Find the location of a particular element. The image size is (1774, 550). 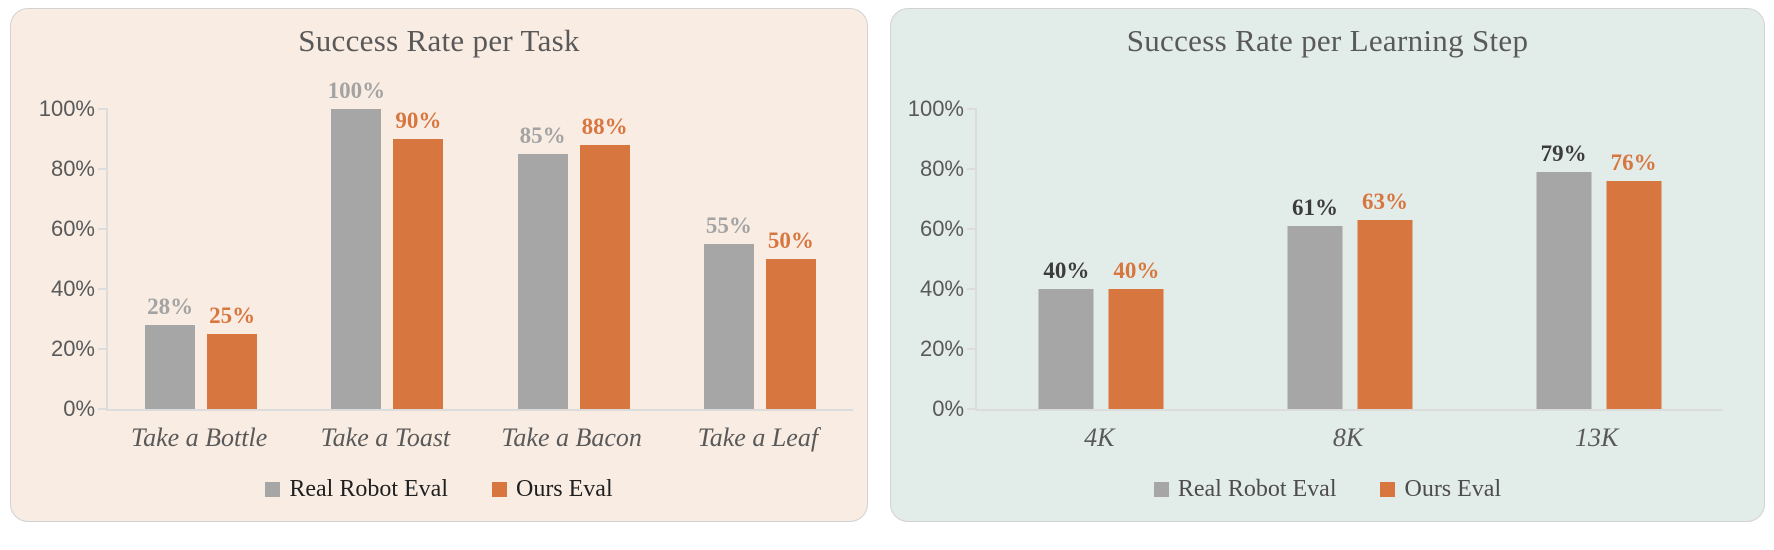

bar-value-label: 50% is located at coordinates (790, 240).